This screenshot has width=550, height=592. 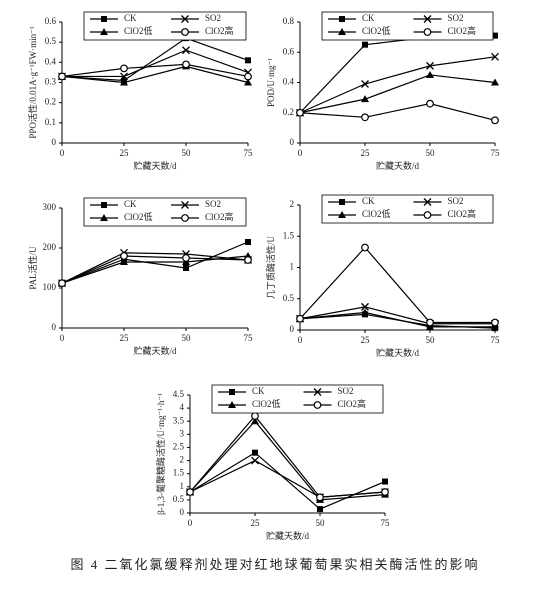 What do you see at coordinates (32, 82) in the screenshot?
I see `y-axis-label: PPO活性/0.01A·g⁻¹FW·min⁻¹` at bounding box center [32, 82].